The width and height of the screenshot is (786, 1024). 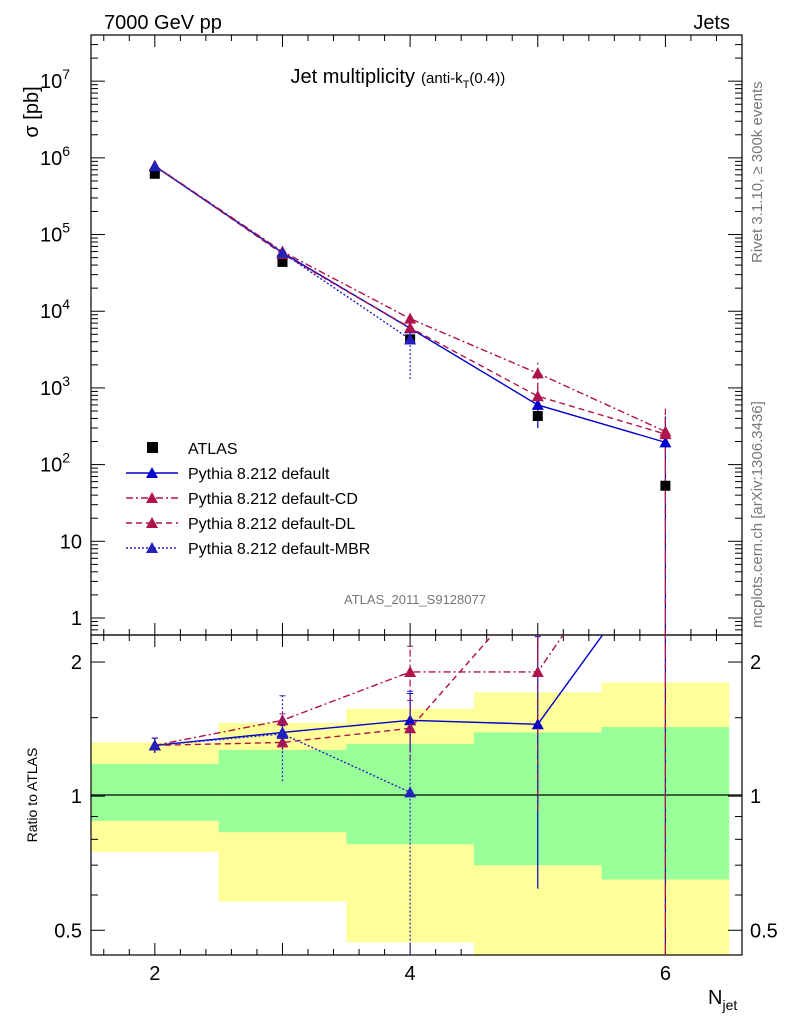 I want to click on y-tick-exp: 6, so click(x=66, y=151).